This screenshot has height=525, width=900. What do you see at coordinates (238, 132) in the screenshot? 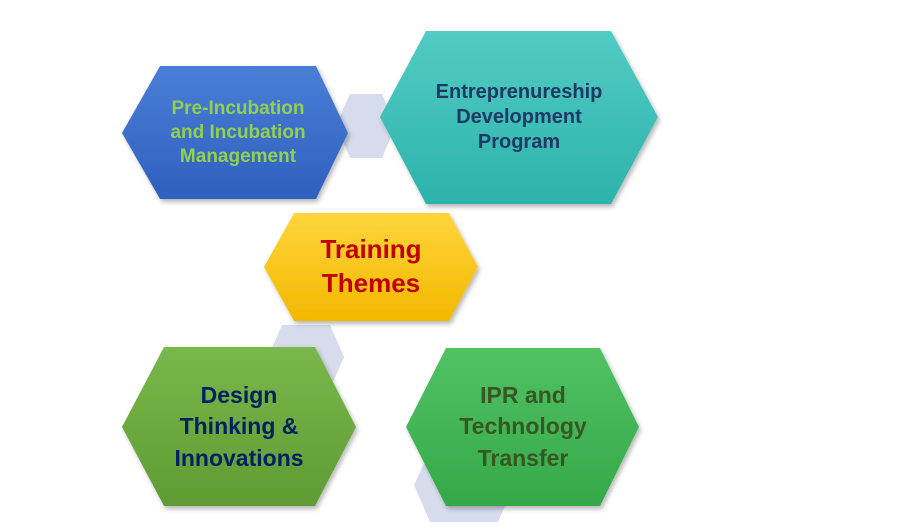
I see `pre-incubation-label: Pre-Incubation and Incubation Management` at bounding box center [238, 132].